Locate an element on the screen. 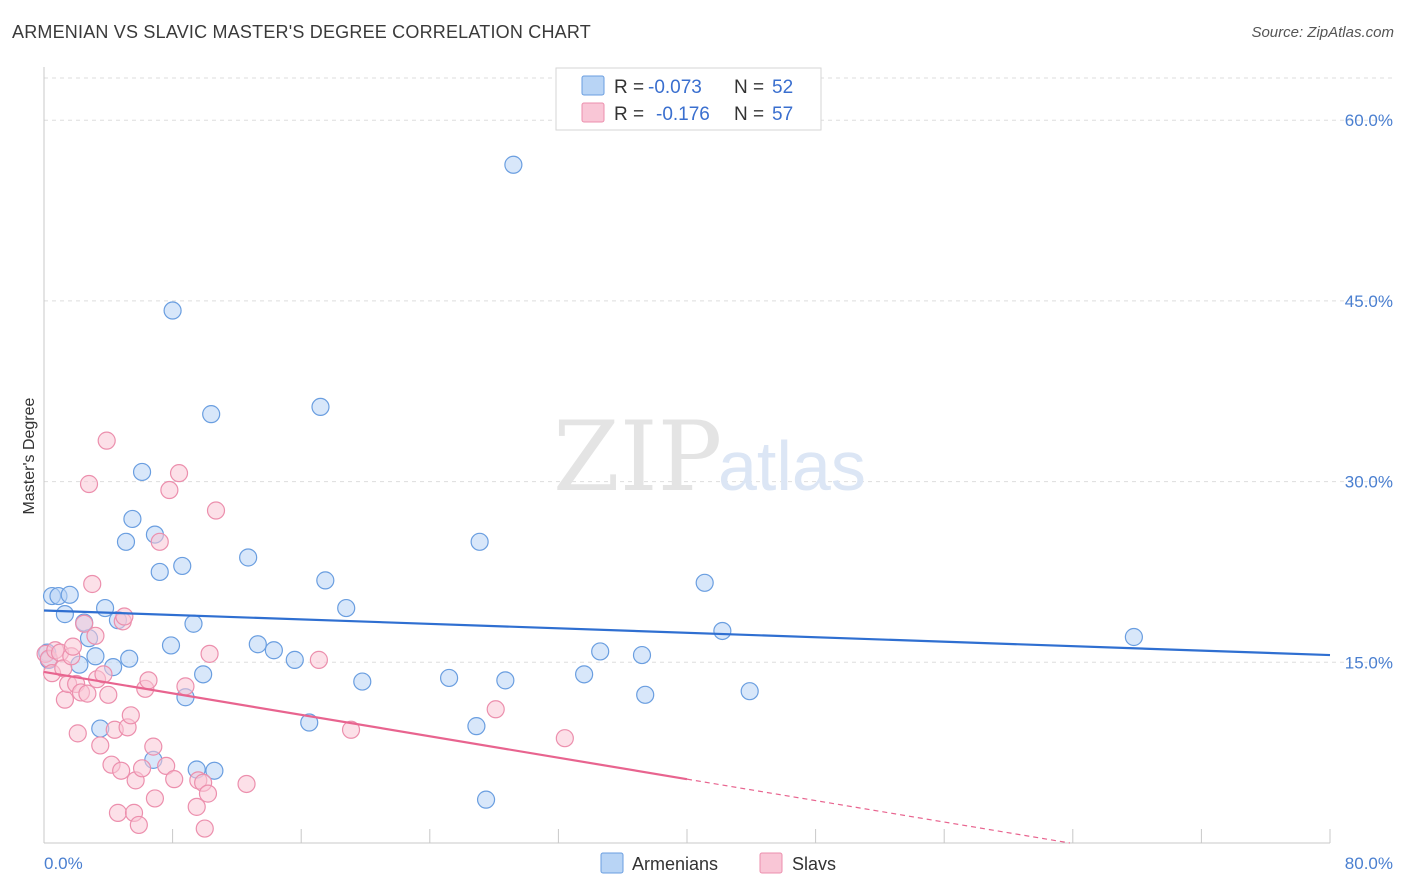  watermark-atlas: atlas is located at coordinates (792, 466).